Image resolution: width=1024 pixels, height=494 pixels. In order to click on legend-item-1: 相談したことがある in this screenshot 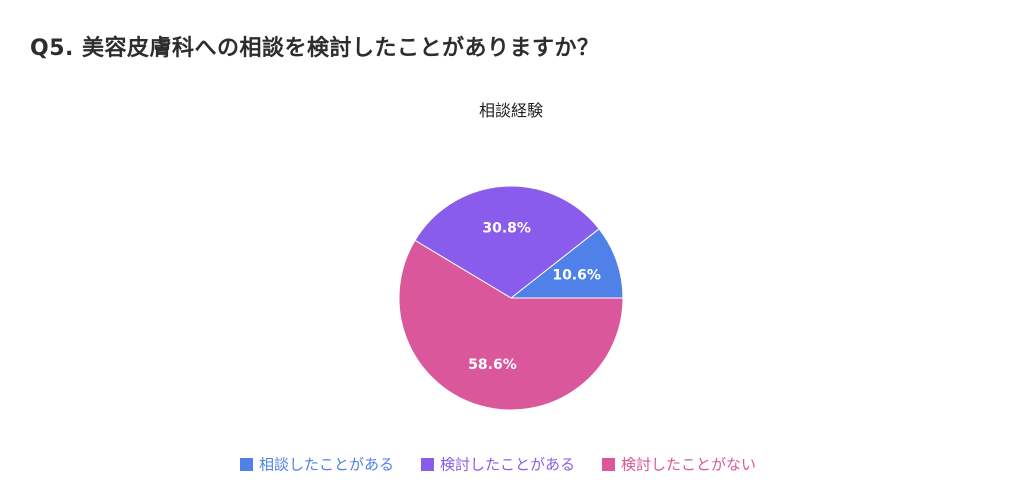, I will do `click(317, 465)`.